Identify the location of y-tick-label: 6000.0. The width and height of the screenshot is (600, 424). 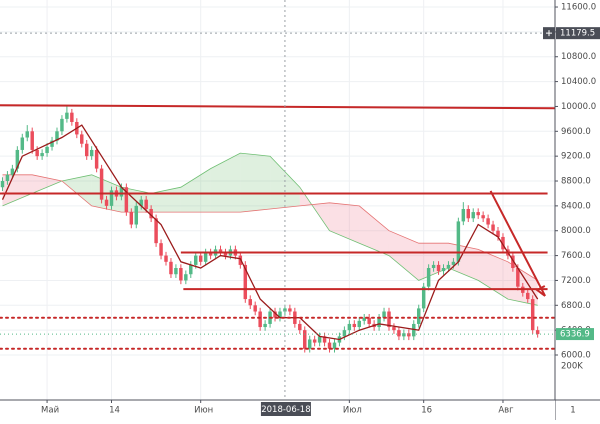
(576, 356).